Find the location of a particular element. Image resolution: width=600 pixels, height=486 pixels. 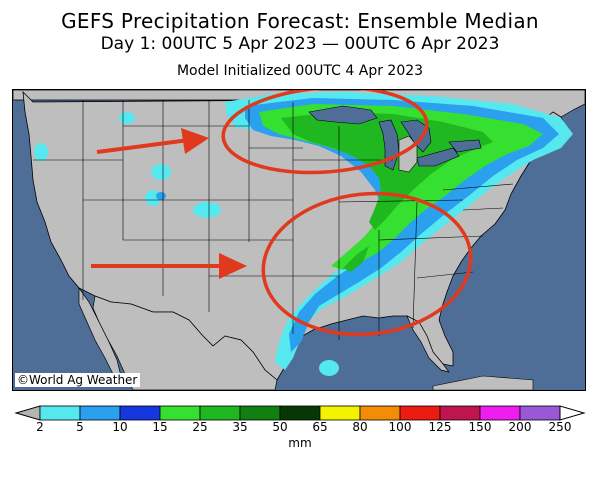

credit-label: ©World Ag Weather is located at coordinates (78, 380).